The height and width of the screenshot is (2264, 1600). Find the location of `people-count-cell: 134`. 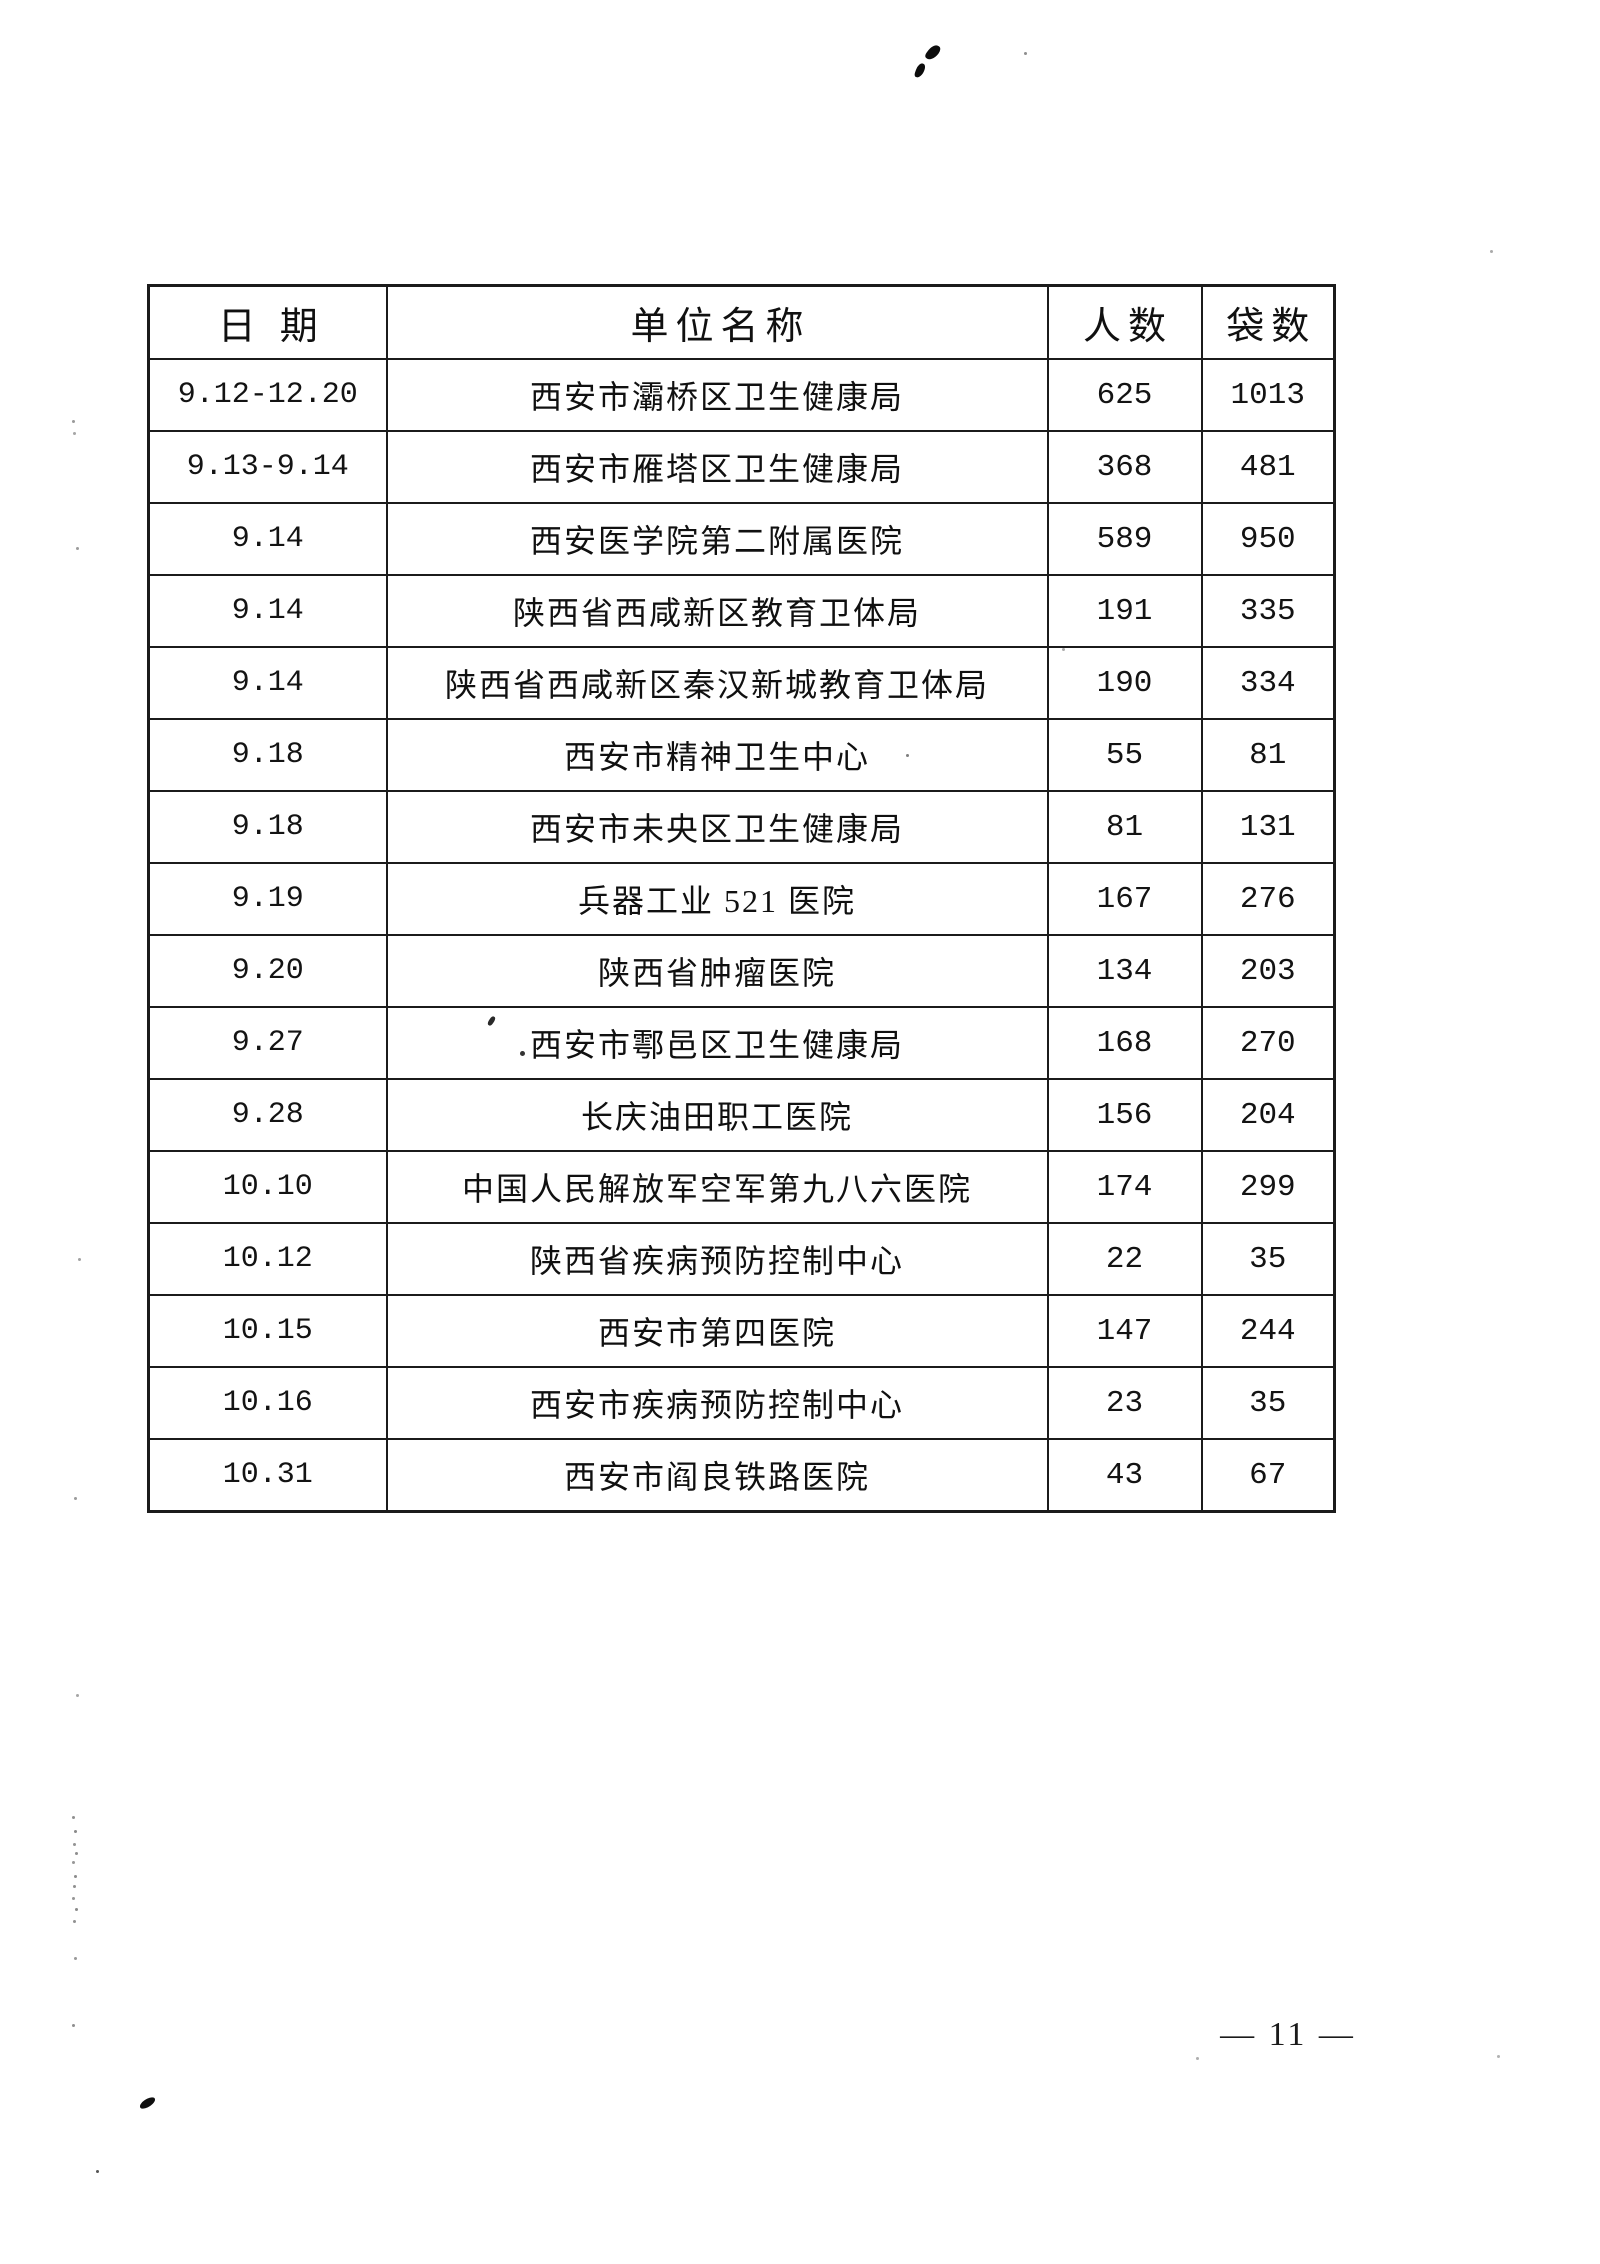

people-count-cell: 134 is located at coordinates (1124, 971).